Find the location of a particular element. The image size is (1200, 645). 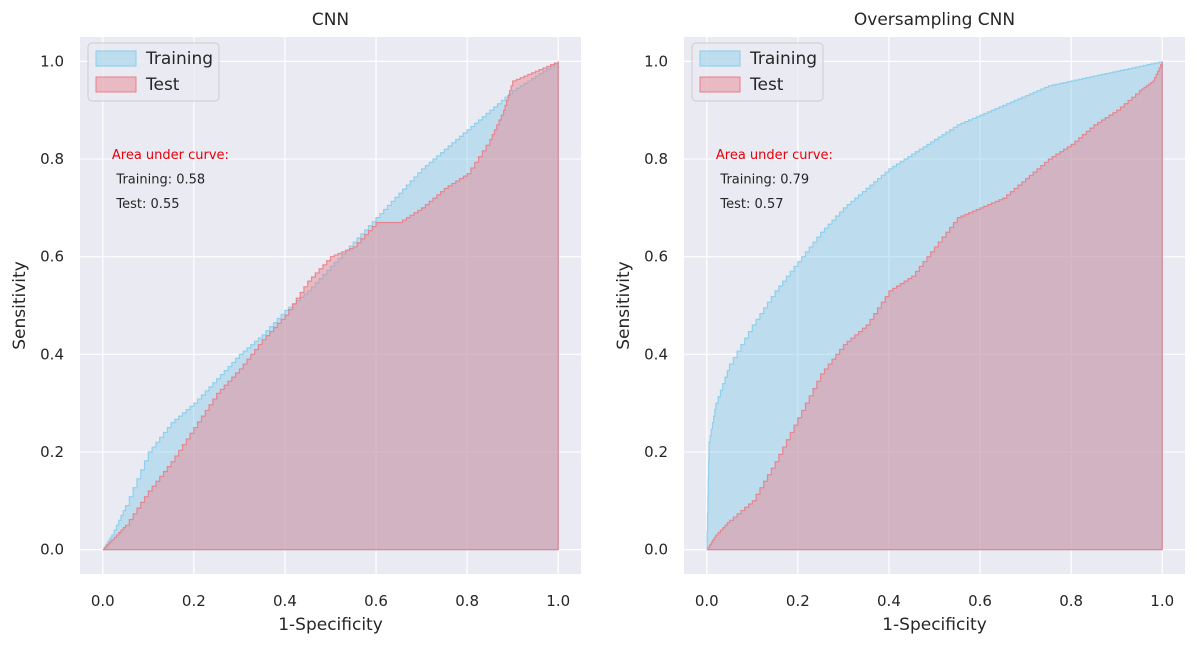

chart-title: CNN is located at coordinates (330, 20).